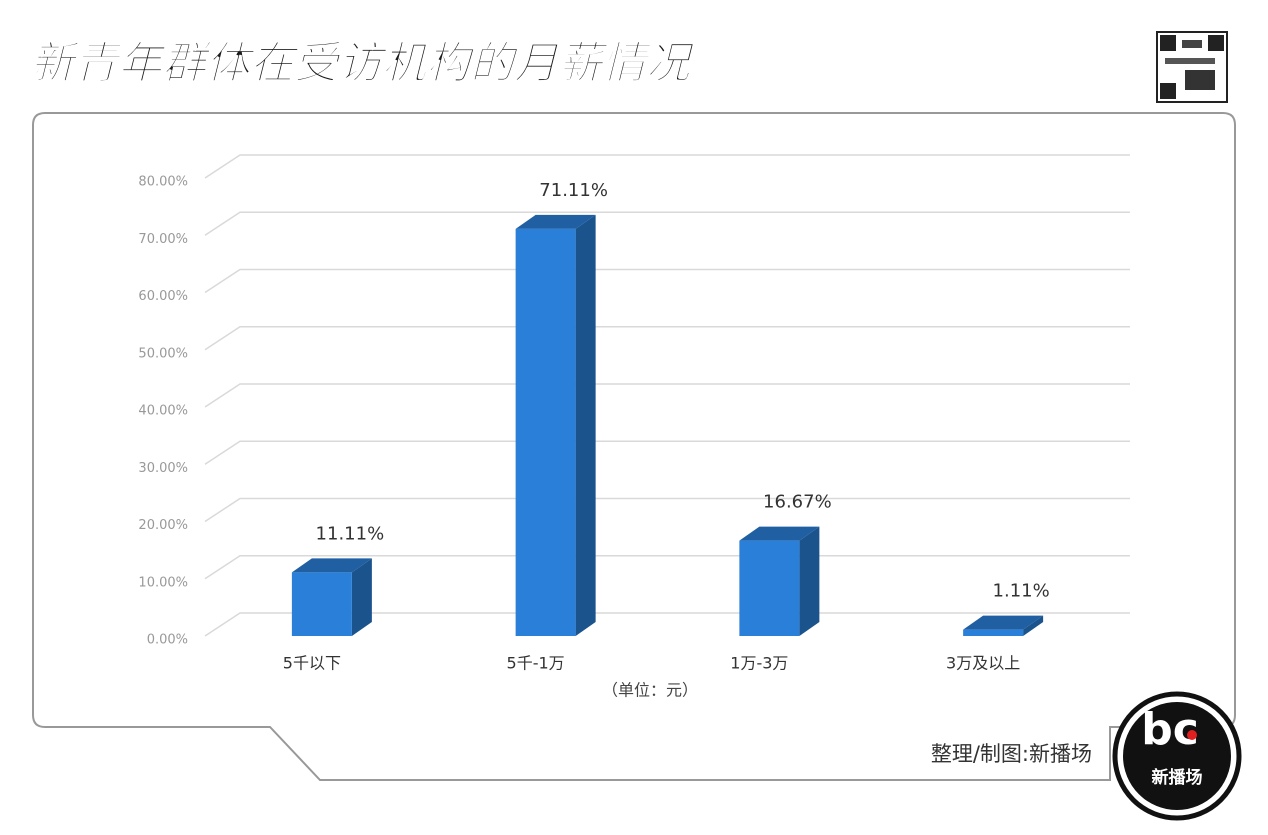  I want to click on chart-title: 新青年群体在受访机构的月薪情况, so click(363, 63).